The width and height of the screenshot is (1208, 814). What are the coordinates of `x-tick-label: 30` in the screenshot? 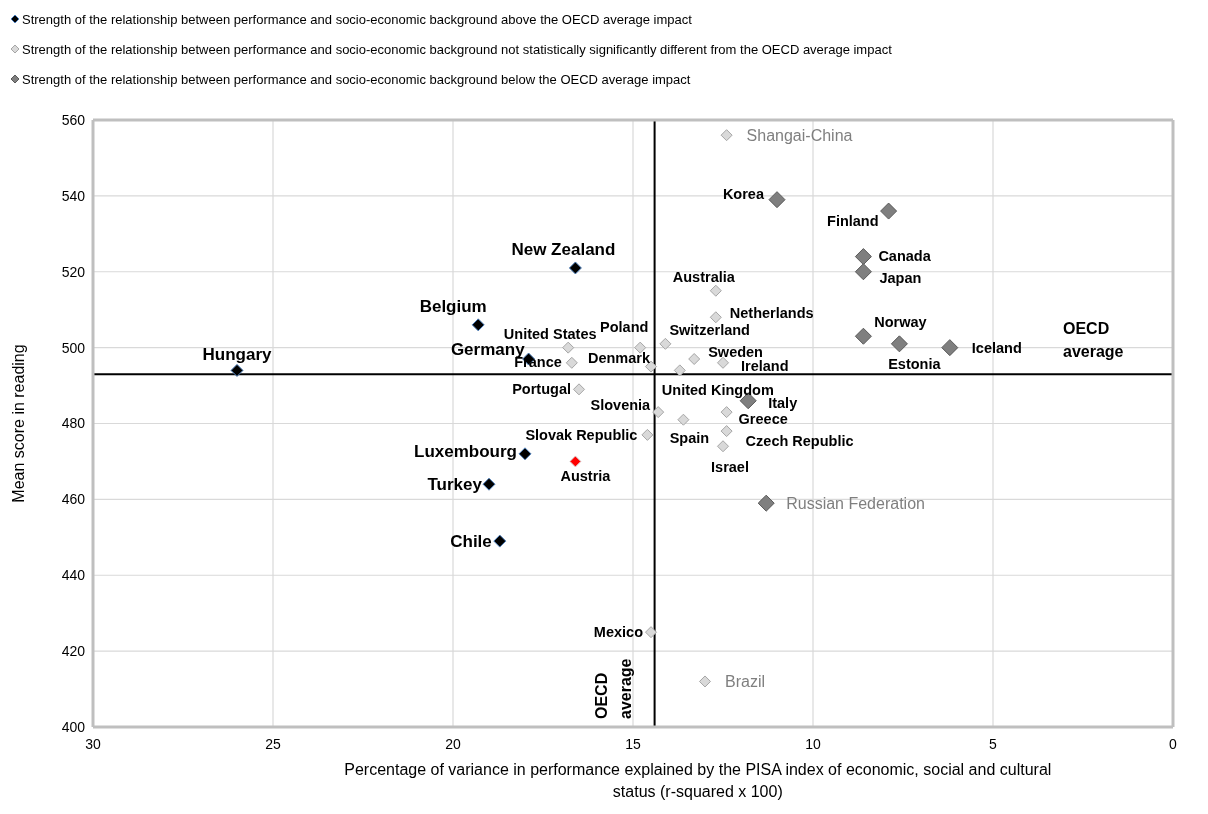 It's located at (93, 743).